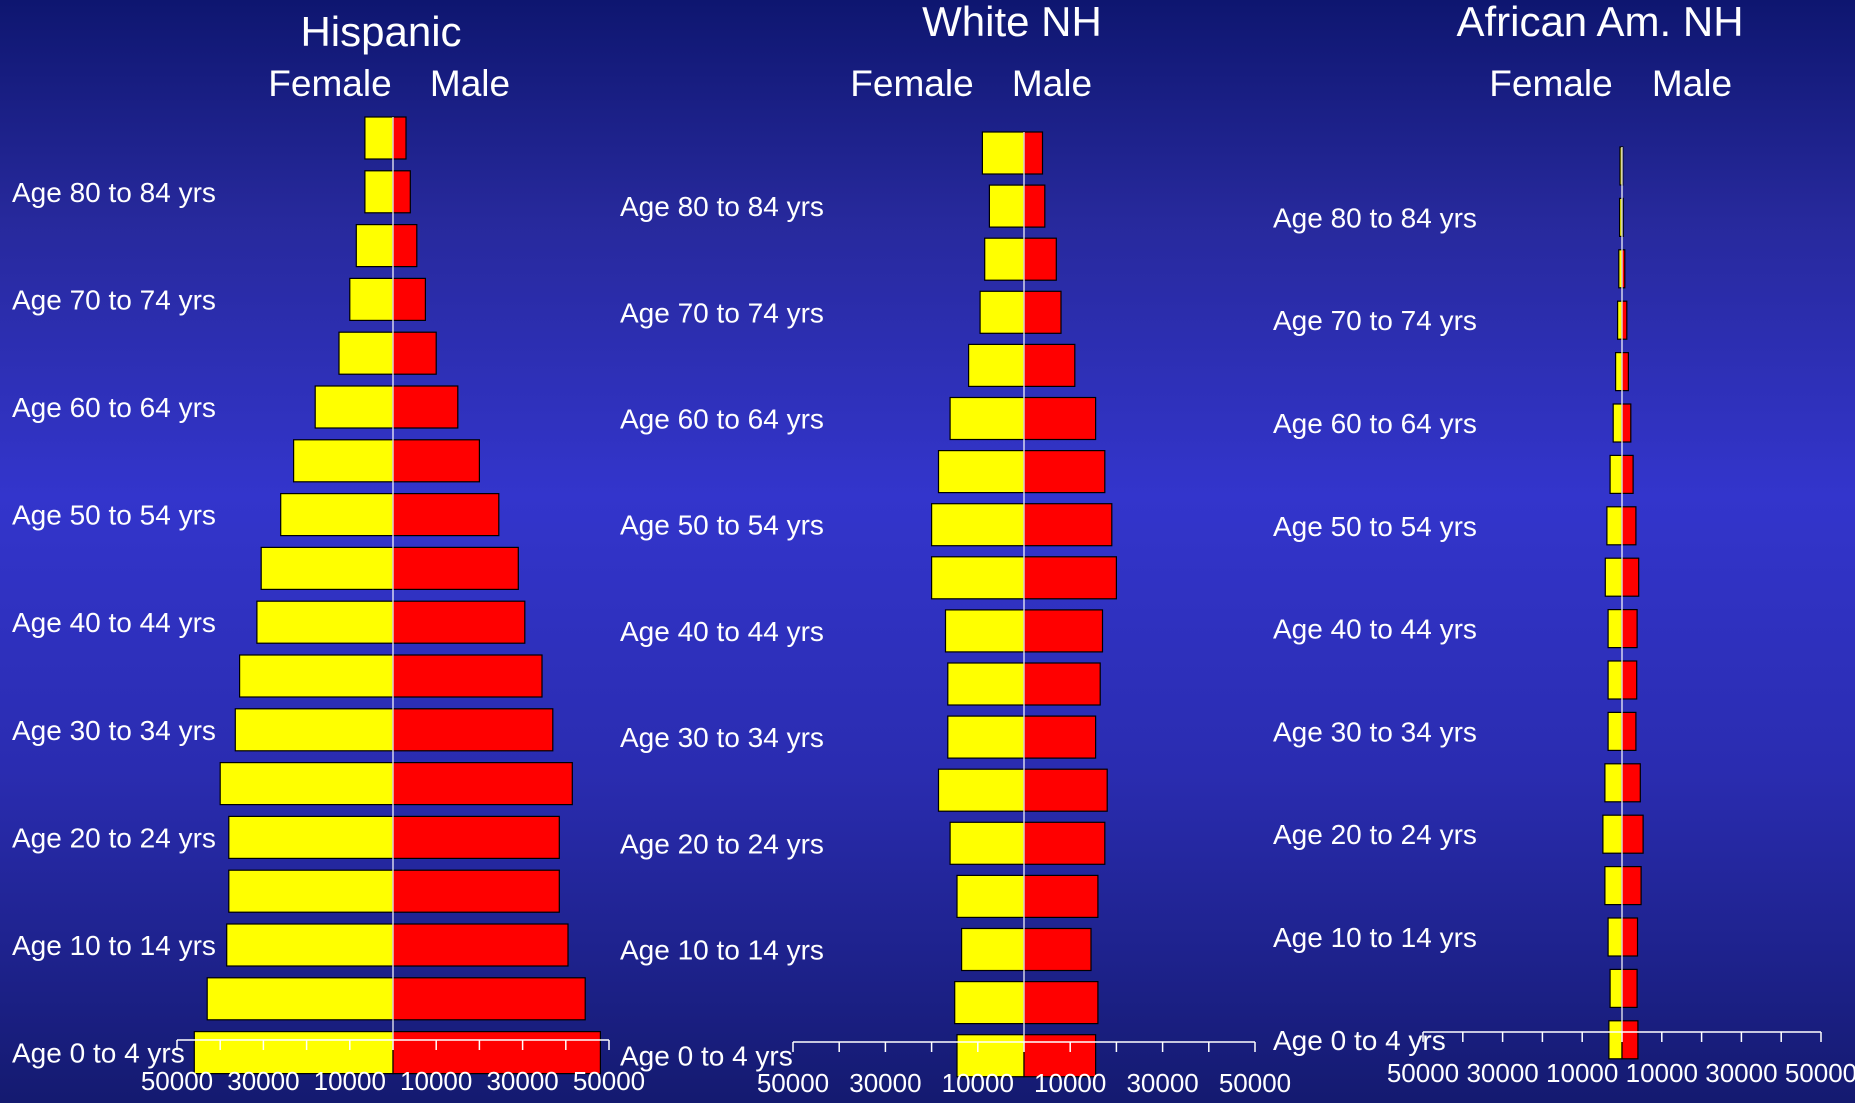 The width and height of the screenshot is (1855, 1103). I want to click on african-am-nh-age-label: Age 40 to 44 yrs, so click(1375, 629).